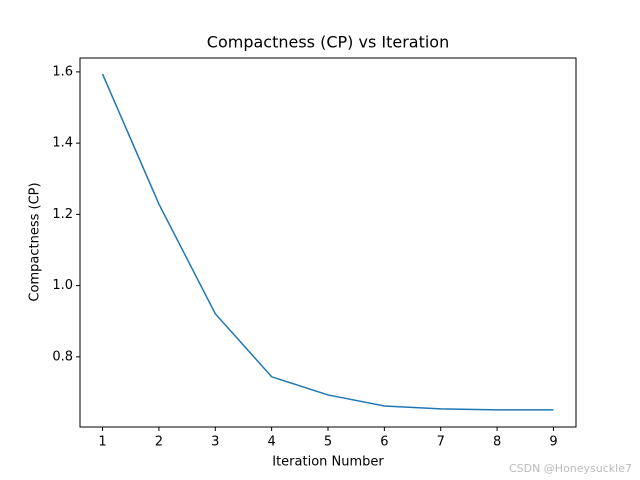  I want to click on y-tick-label: 0.8, so click(62, 356).